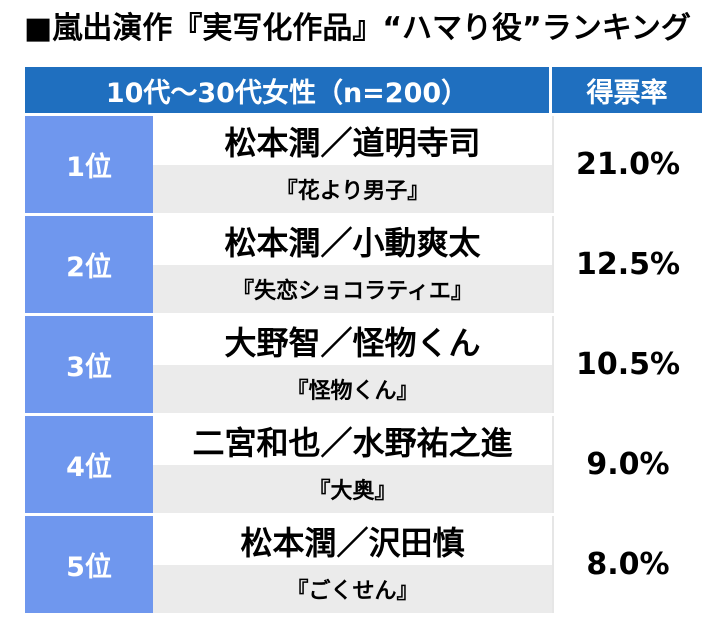 This screenshot has height=643, width=728. Describe the element at coordinates (627, 90) in the screenshot. I see `header-value-label: 得票率` at that location.